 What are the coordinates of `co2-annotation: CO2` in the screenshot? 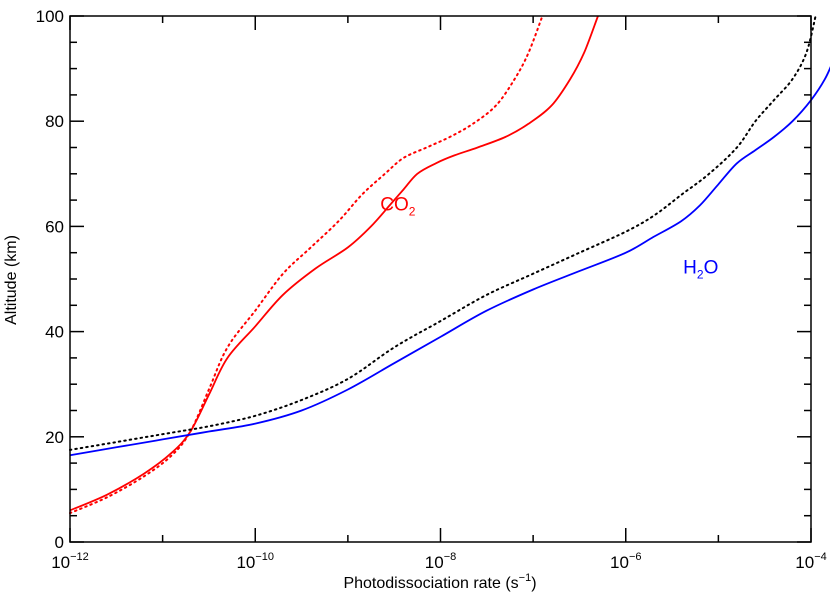 It's located at (398, 207).